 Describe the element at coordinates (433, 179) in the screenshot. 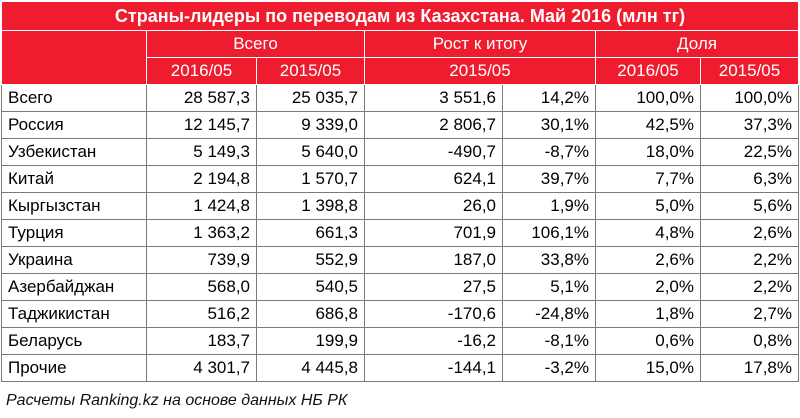

I see `growth-abs-cell: 624,1` at that location.